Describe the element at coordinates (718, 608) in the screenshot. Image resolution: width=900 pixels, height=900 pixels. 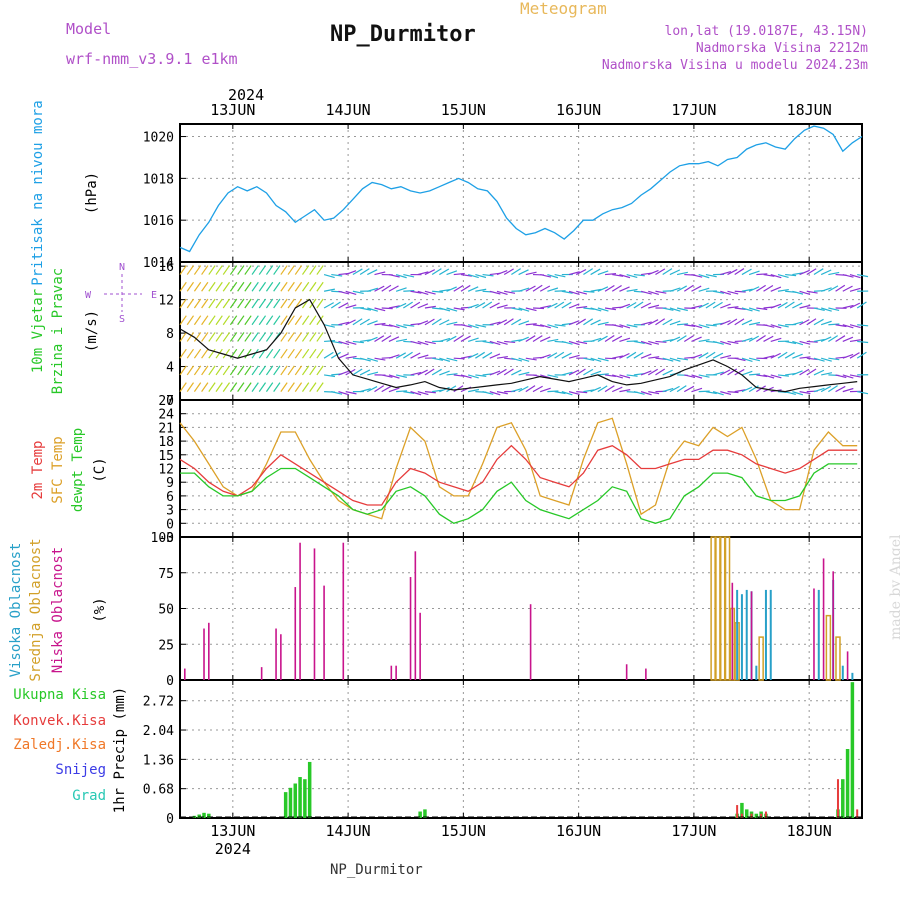
I see `mid-cloud-bar` at that location.